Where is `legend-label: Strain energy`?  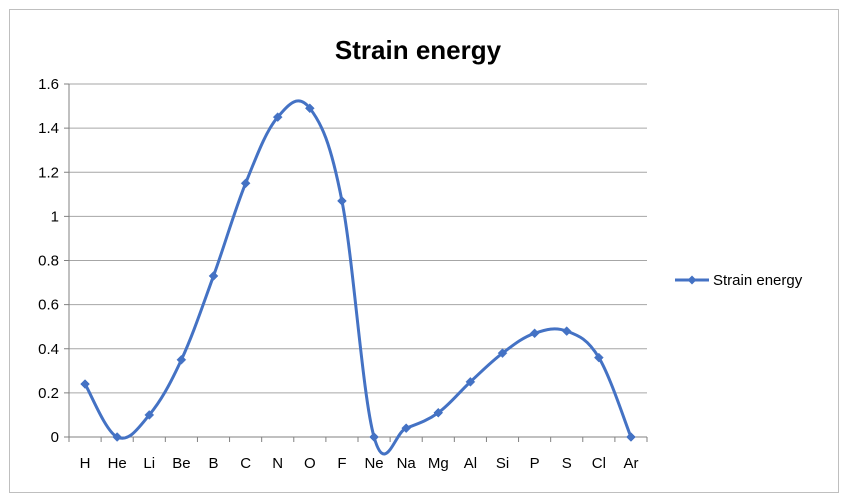 legend-label: Strain energy is located at coordinates (758, 280).